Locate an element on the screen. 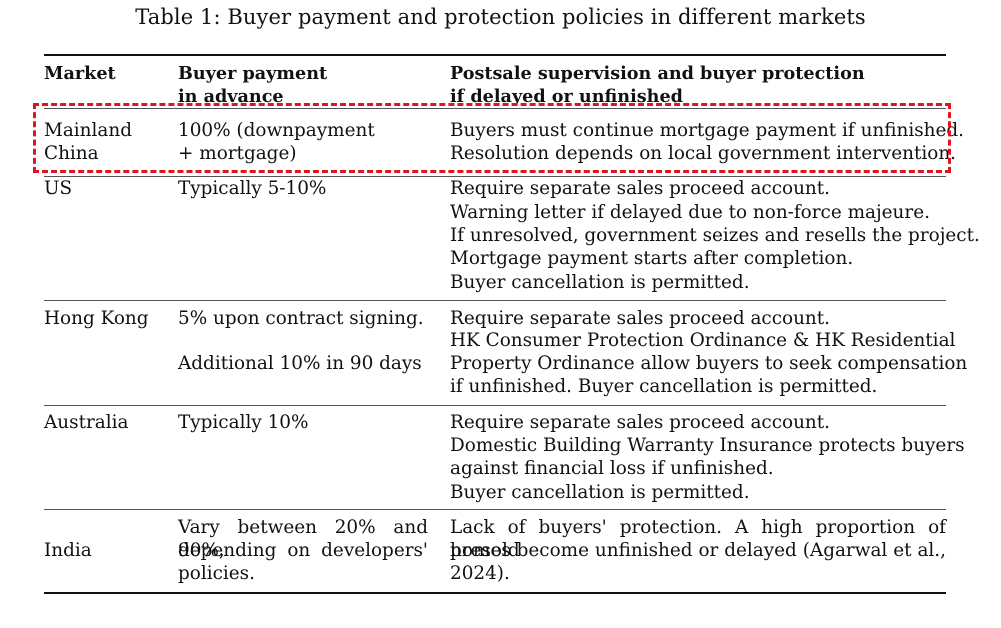 The width and height of the screenshot is (1001, 628). protection-cell-us-line1: Require separate sales proceed account. is located at coordinates (640, 188).